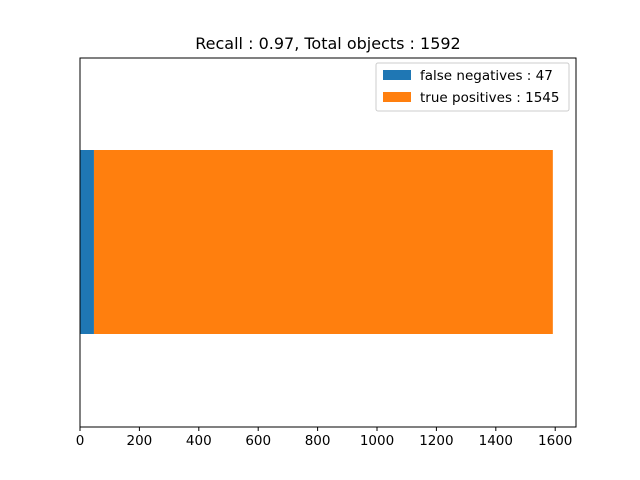  I want to click on chart-title: Recall : 0.97, Total objects : 1592, so click(327, 43).